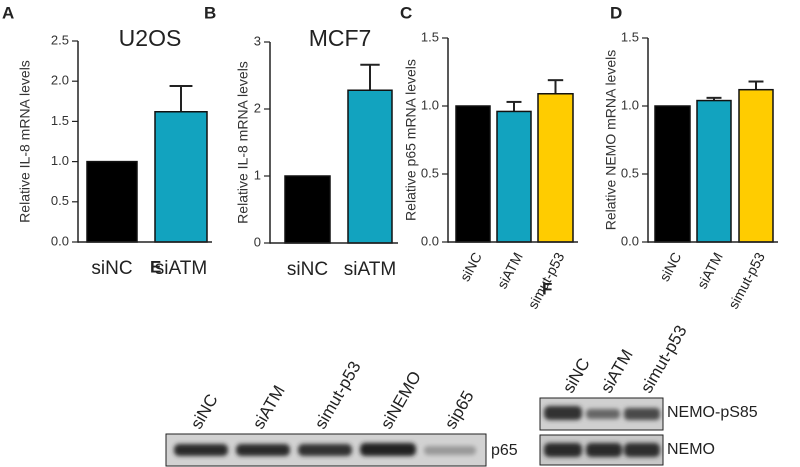 The width and height of the screenshot is (800, 467). What do you see at coordinates (401, 400) in the screenshot?
I see `lane-label: siNEMO` at bounding box center [401, 400].